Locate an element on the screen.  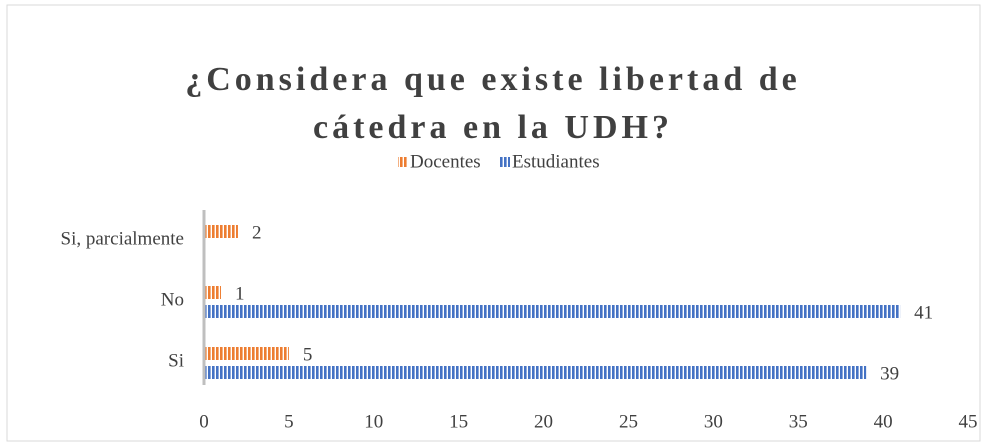
x-tick-label: 5 is located at coordinates (289, 421).